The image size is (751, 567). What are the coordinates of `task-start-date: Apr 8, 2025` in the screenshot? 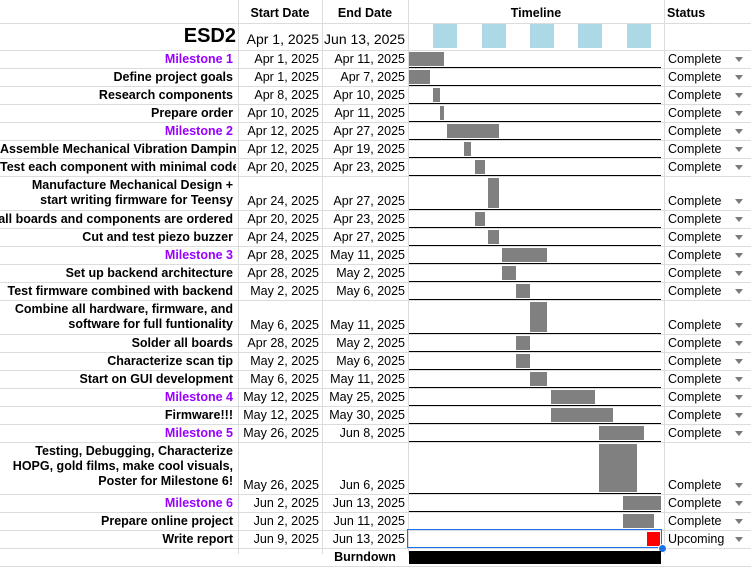 It's located at (286, 95).